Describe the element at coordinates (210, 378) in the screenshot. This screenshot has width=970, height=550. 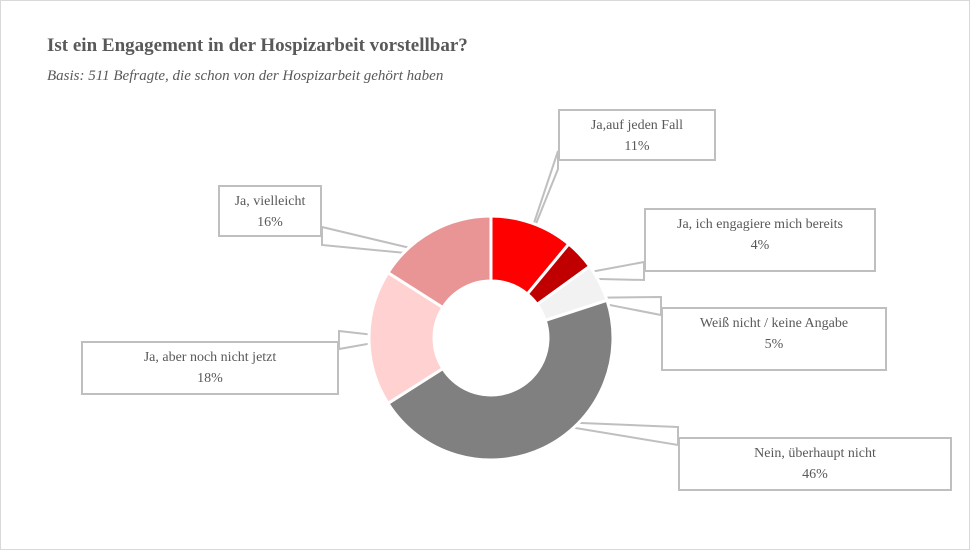
I see `data-label-value: 18%` at that location.